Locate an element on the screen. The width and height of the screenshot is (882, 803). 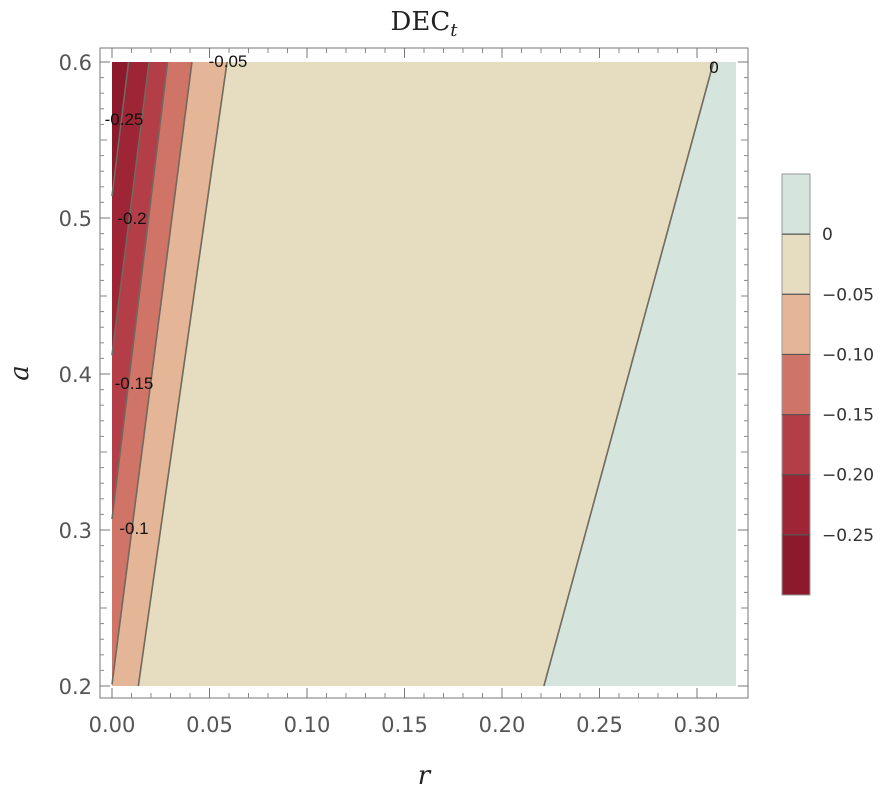
colorbar-legend: 0 −0.05 −0.10 −0.15 −0.20 −0.25 is located at coordinates (827, 384).